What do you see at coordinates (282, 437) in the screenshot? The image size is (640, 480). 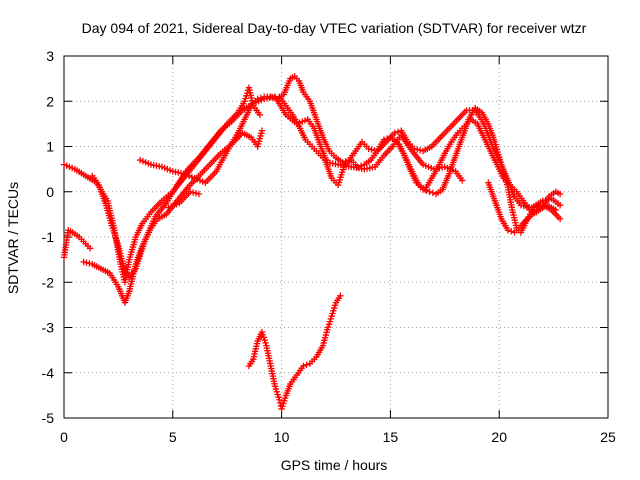 I see `x-tick-label: 10` at bounding box center [282, 437].